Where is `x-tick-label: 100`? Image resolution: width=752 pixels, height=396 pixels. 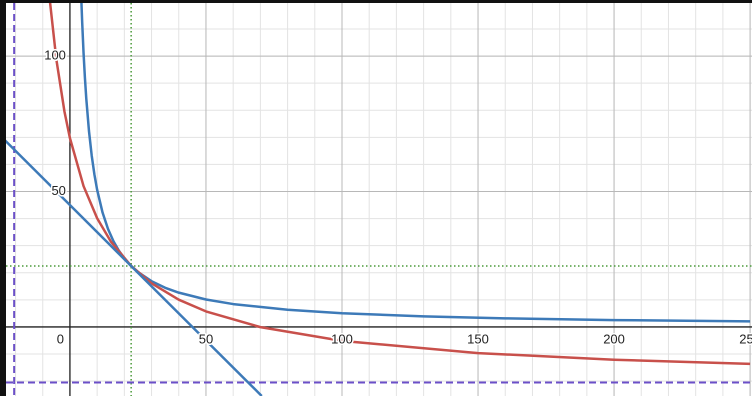
x-tick-label: 100 is located at coordinates (342, 338).